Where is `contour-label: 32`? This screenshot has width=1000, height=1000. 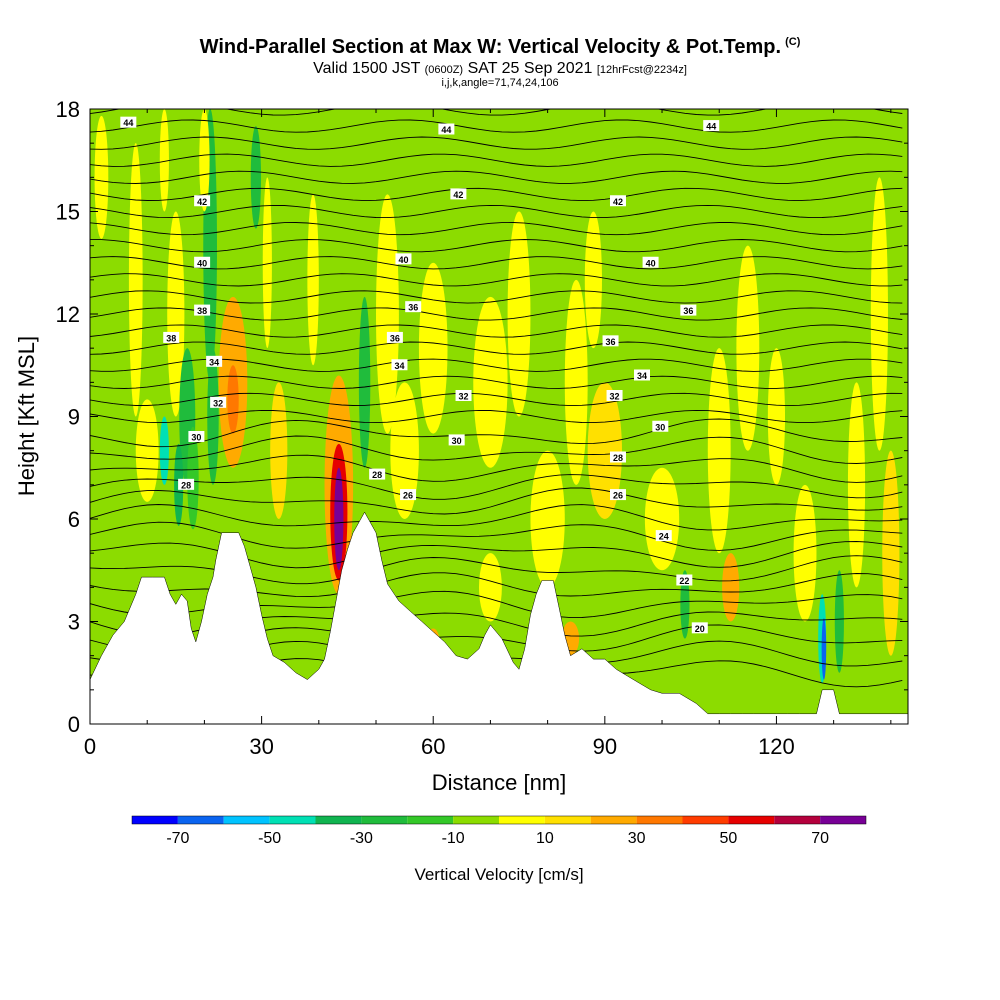 contour-label: 32 is located at coordinates (218, 403).